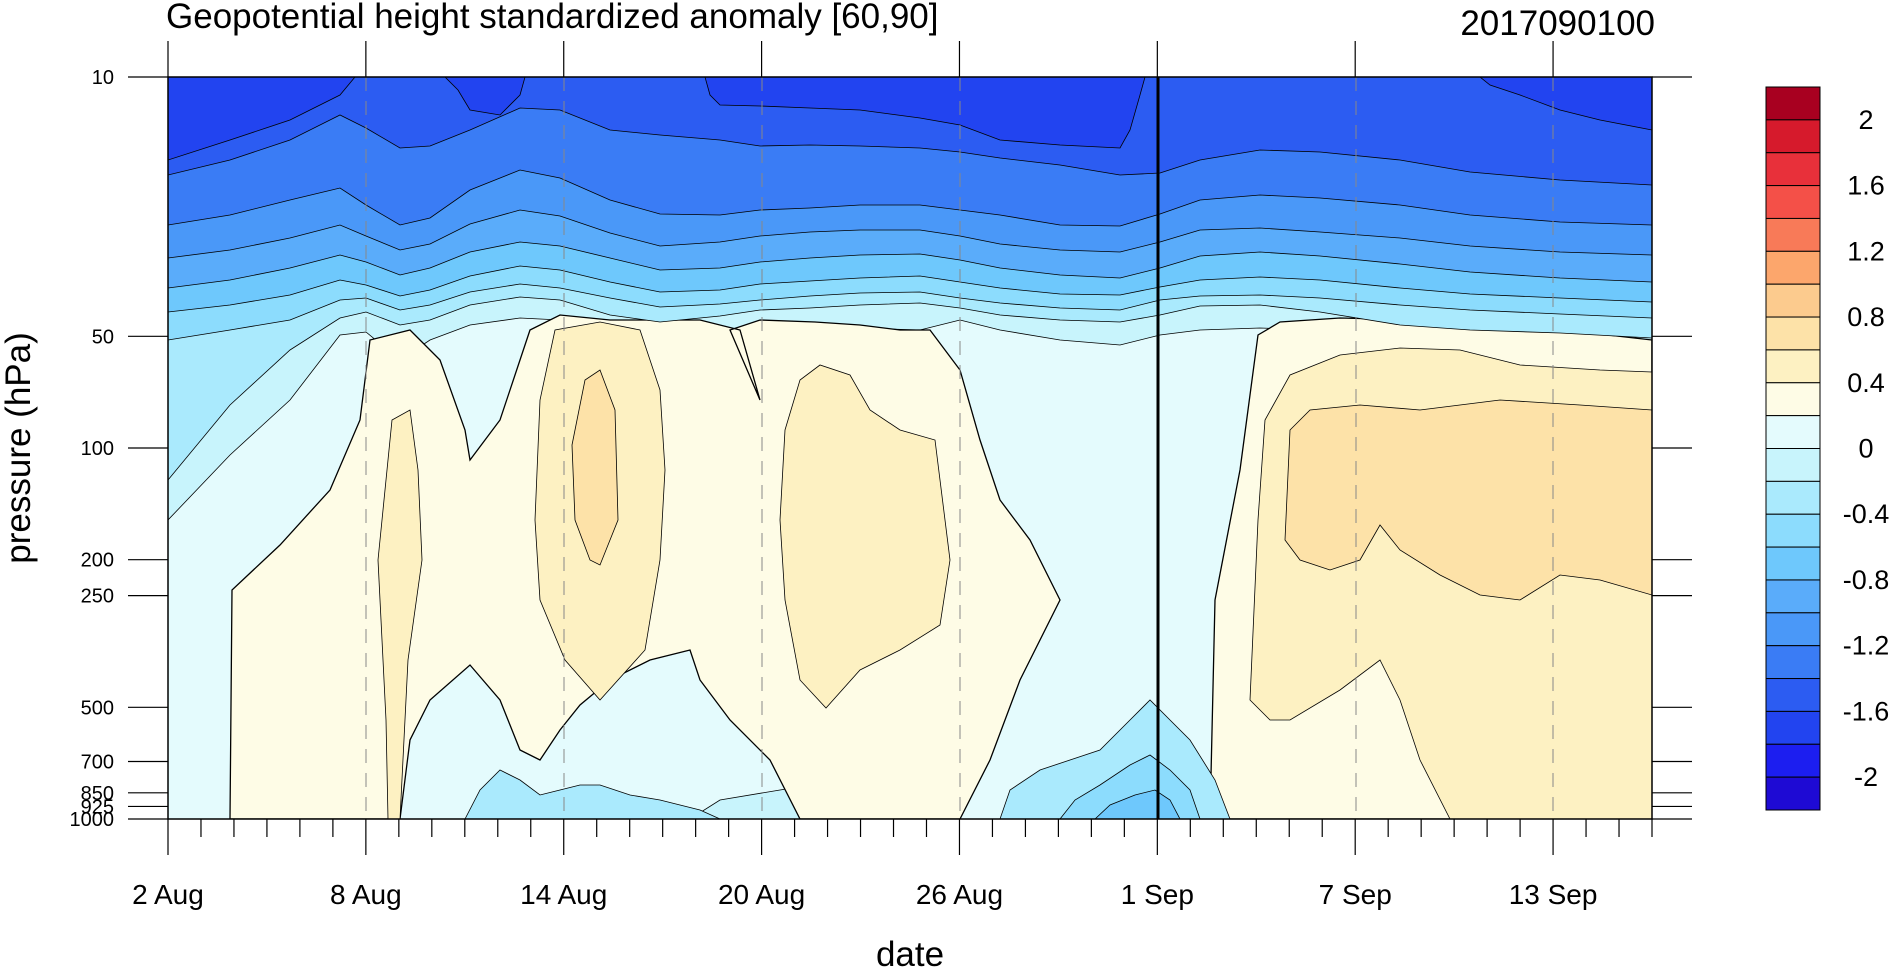  Describe the element at coordinates (563, 894) in the screenshot. I see `x-tick-label: 14 Aug` at that location.